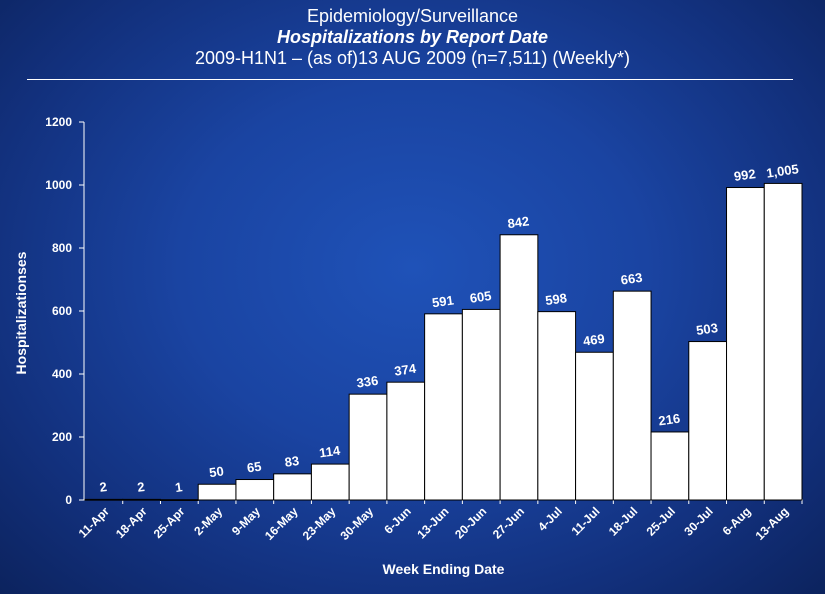  I want to click on x-tick-label: 9-May, so click(246, 521).